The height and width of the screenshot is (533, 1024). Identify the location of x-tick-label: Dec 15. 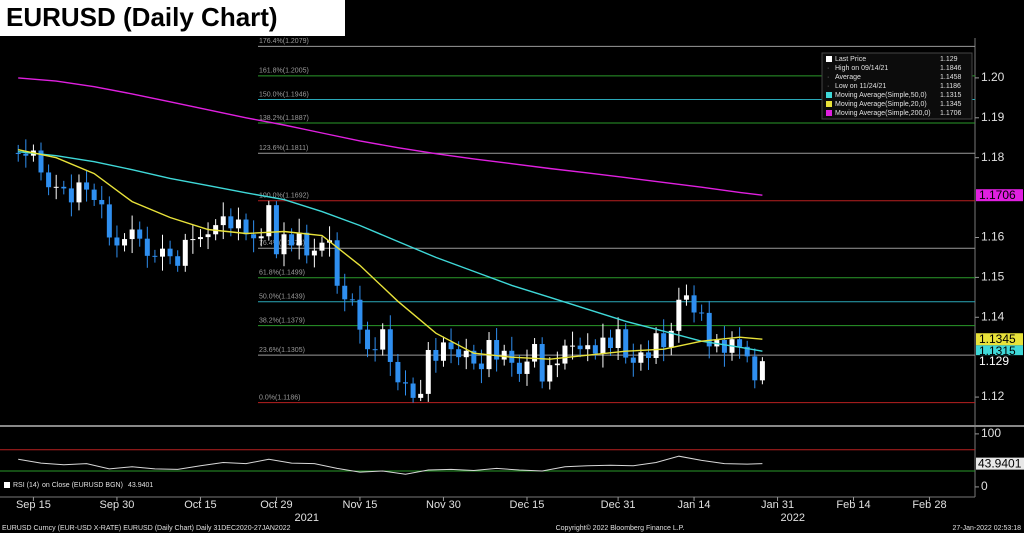
(527, 505).